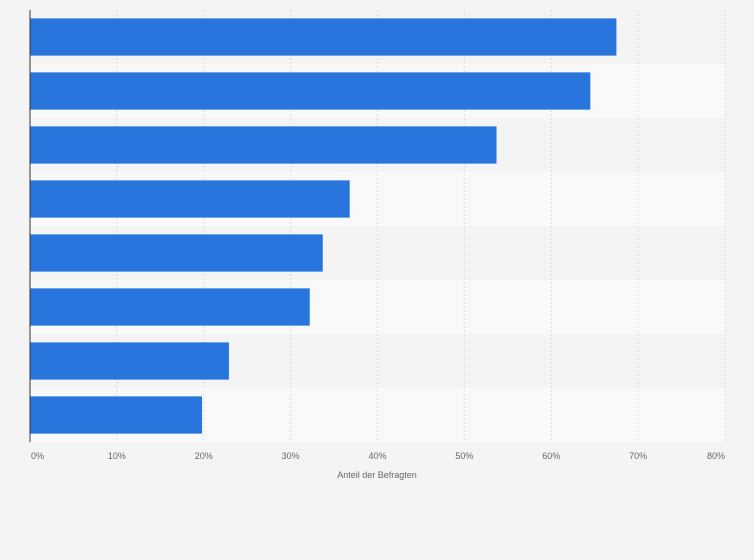 This screenshot has height=560, width=754. I want to click on x-tick-label: 30%, so click(291, 456).